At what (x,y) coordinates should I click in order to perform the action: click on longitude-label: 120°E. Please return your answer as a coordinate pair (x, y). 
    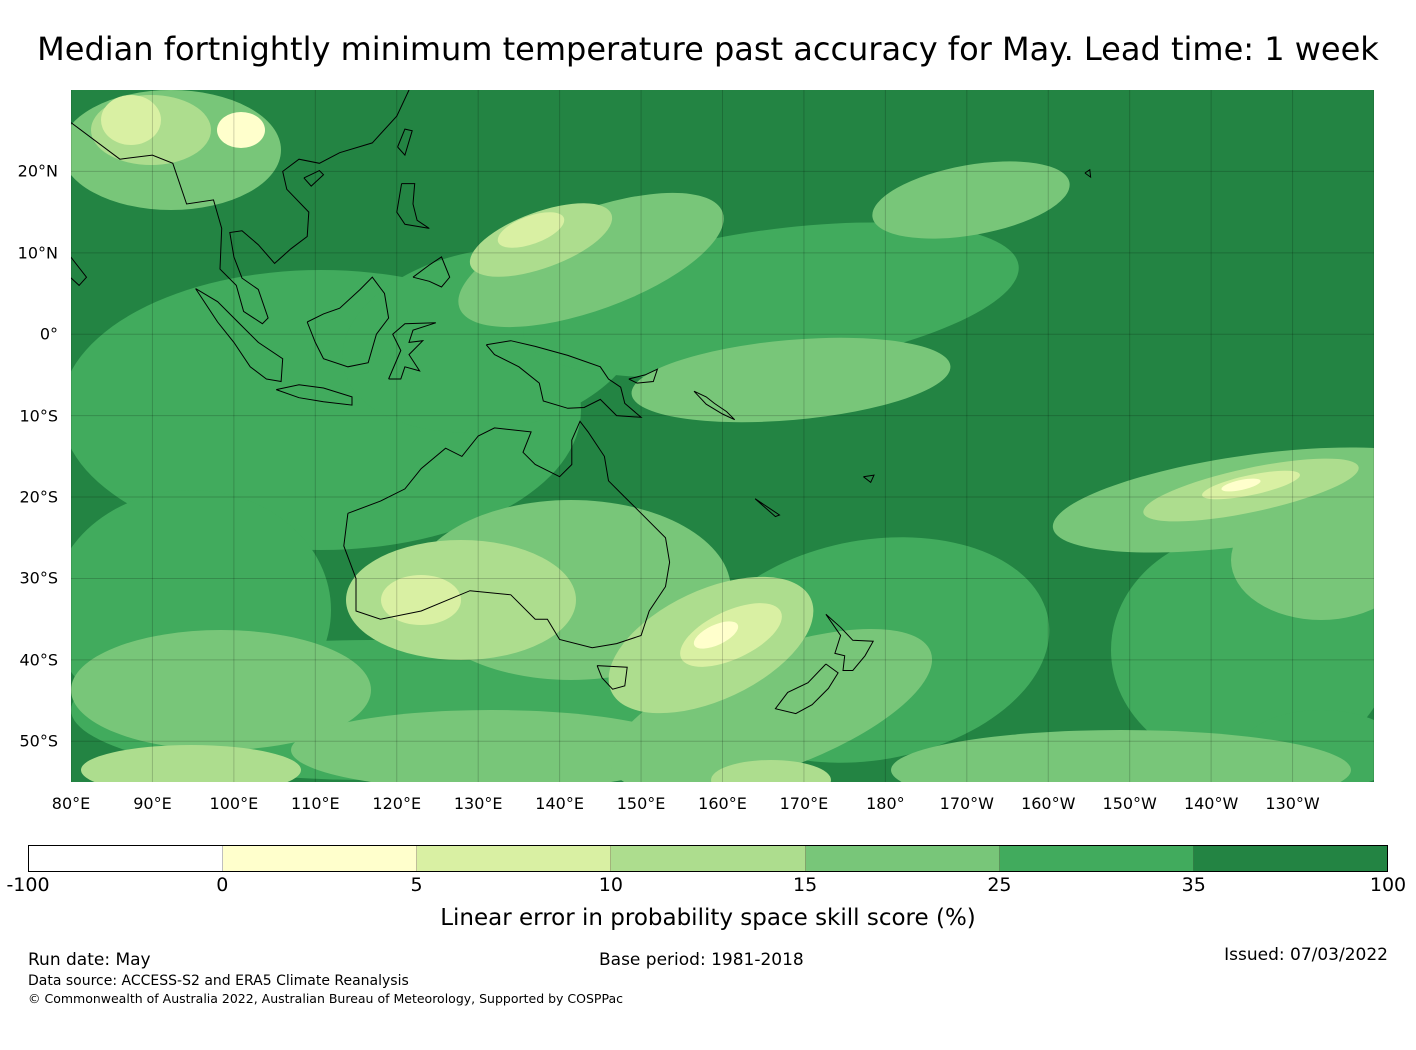
    Looking at the image, I should click on (397, 803).